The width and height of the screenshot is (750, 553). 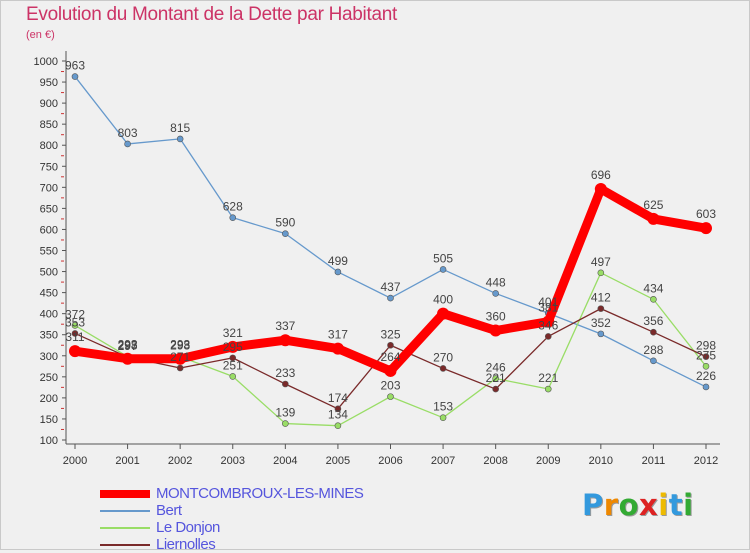 I want to click on chart-subtitle: (en €), so click(x=40, y=35).